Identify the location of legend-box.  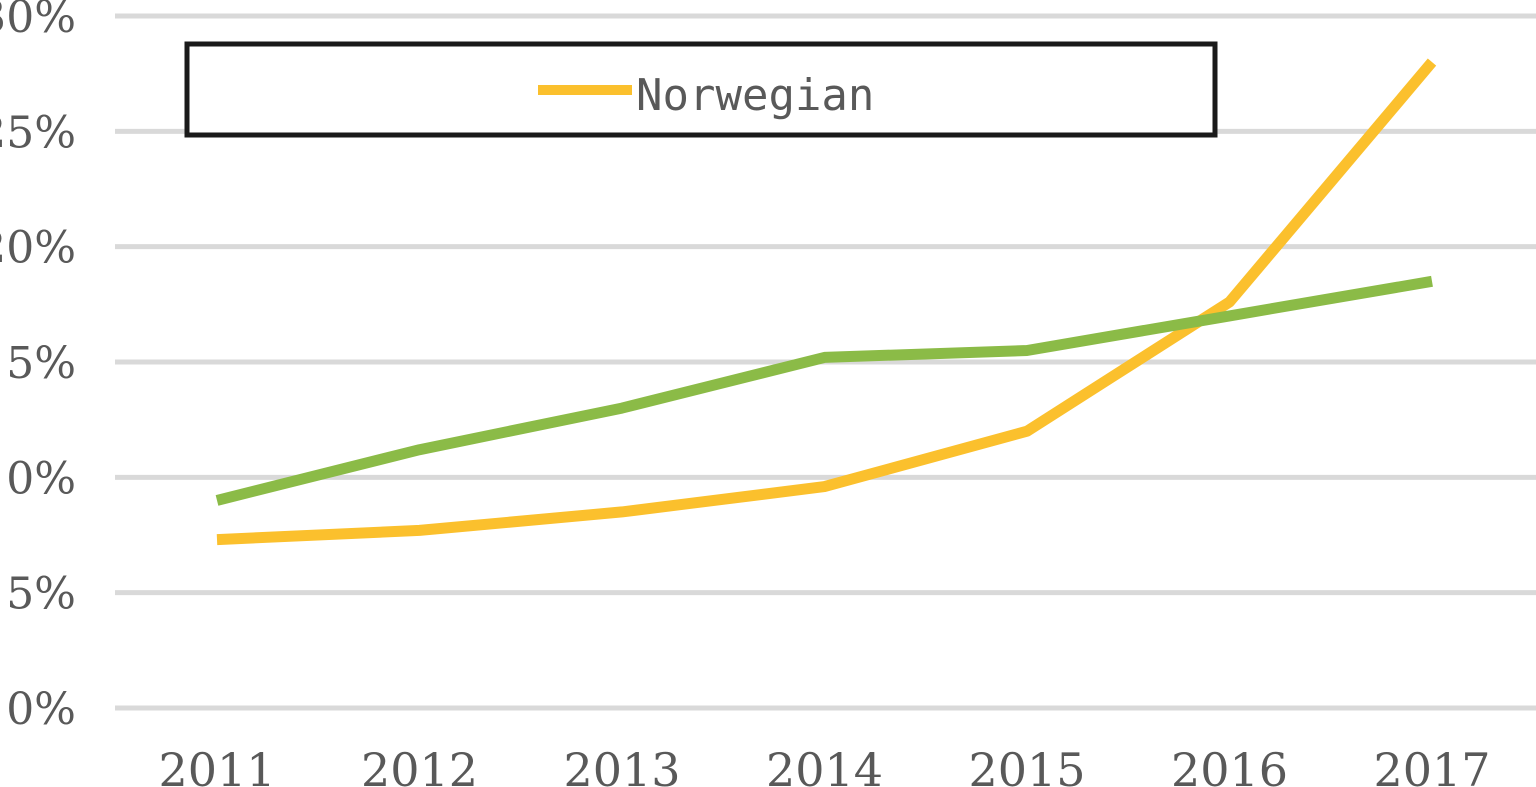
(701, 89).